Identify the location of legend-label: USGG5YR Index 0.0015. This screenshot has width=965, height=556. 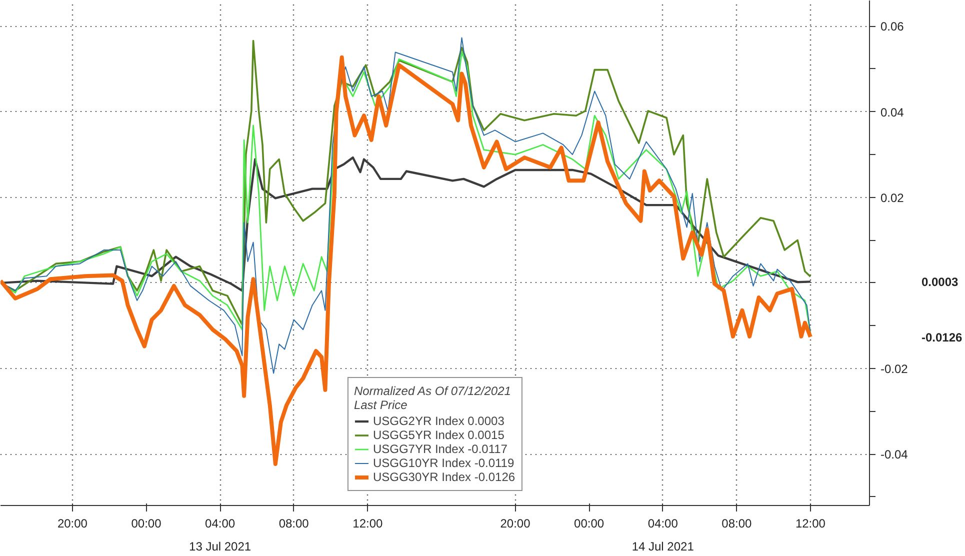
(438, 435).